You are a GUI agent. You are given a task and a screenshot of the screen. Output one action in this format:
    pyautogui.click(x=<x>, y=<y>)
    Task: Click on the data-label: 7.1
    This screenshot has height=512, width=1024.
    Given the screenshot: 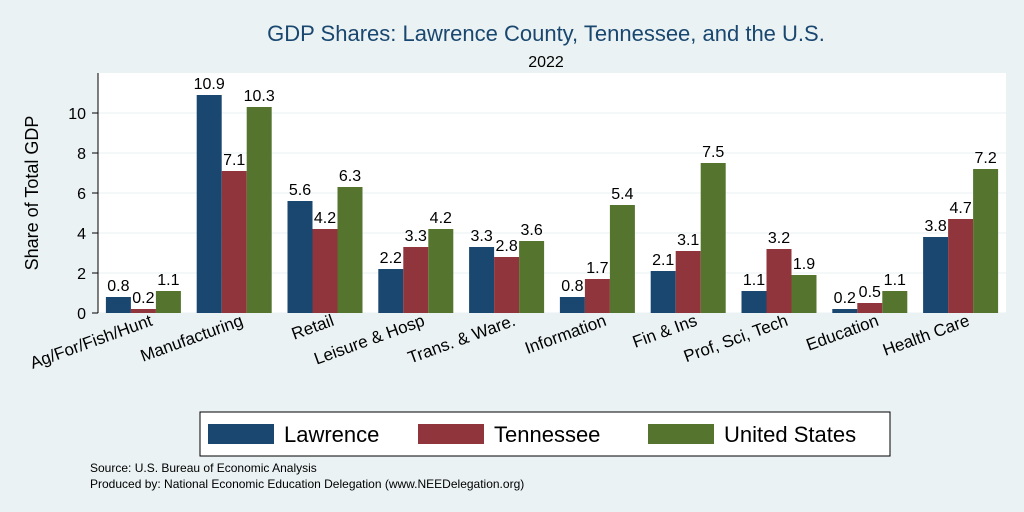 What is the action you would take?
    pyautogui.click(x=234, y=160)
    